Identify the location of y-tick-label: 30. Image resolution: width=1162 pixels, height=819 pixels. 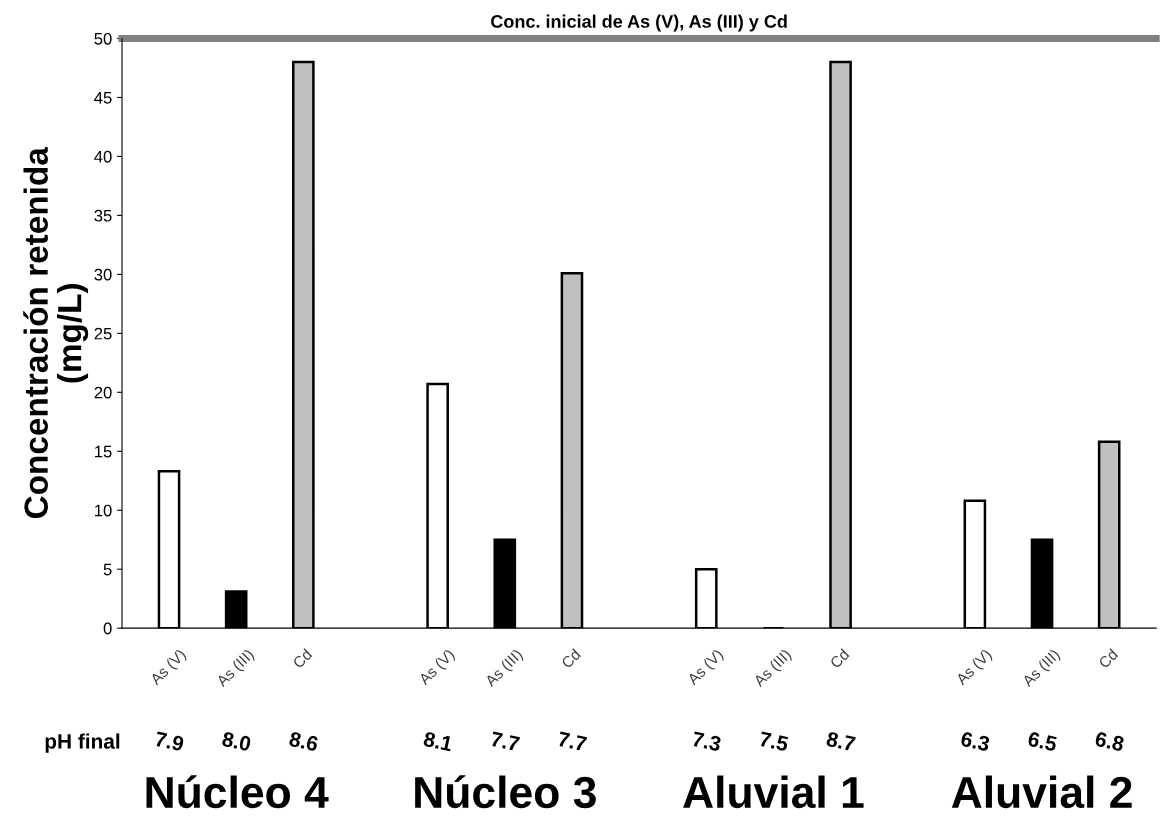
(103, 274).